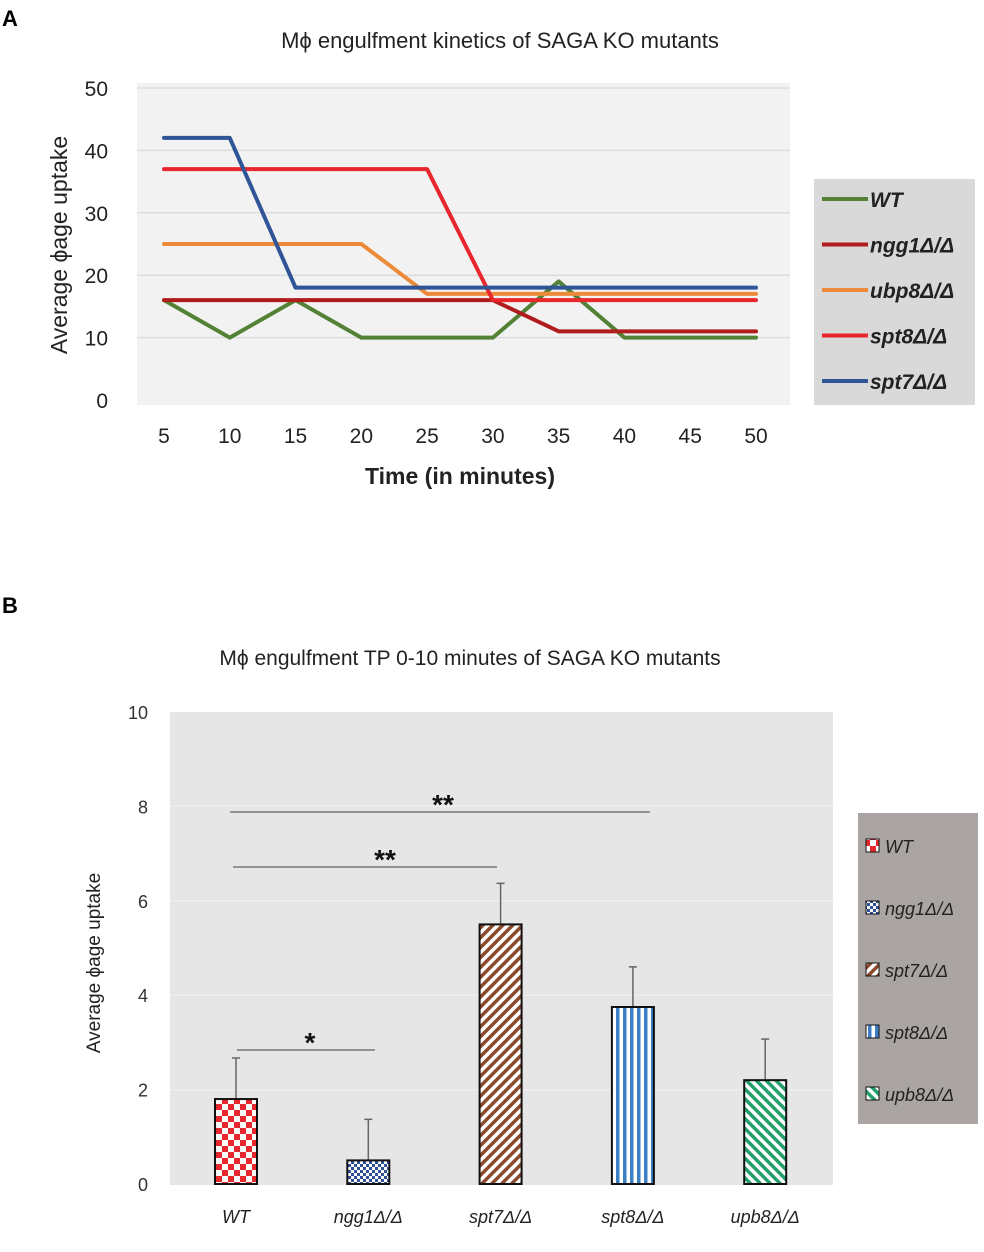 Image resolution: width=984 pixels, height=1252 pixels. Describe the element at coordinates (624, 436) in the screenshot. I see `x-tick-label: 40` at that location.